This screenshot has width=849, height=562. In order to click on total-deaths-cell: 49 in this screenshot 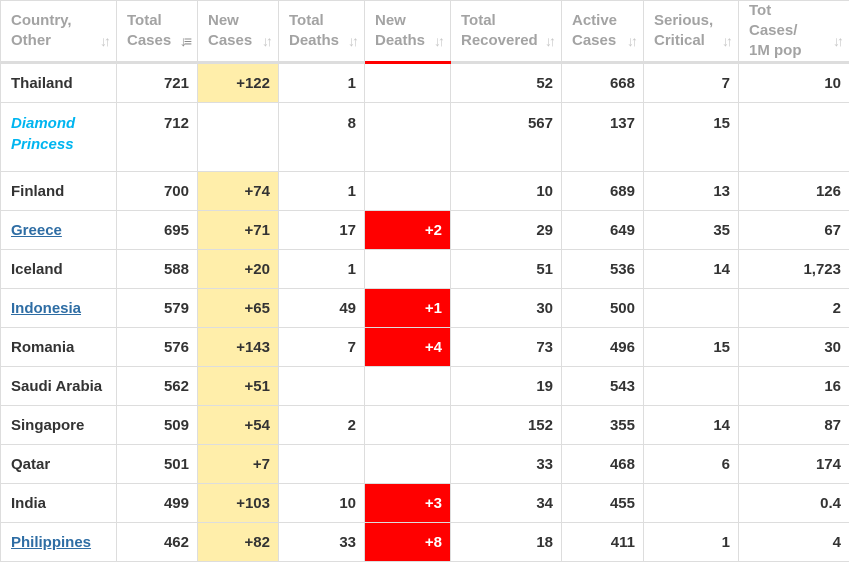, I will do `click(322, 308)`.